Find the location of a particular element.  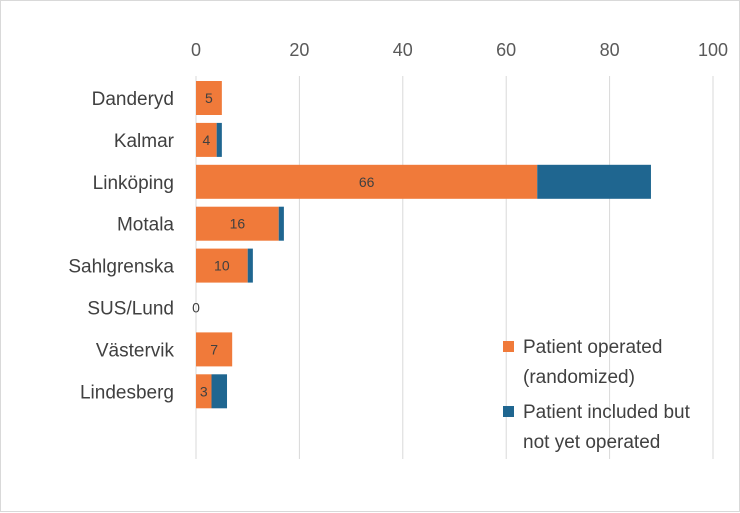

data-label: 66 is located at coordinates (367, 182).